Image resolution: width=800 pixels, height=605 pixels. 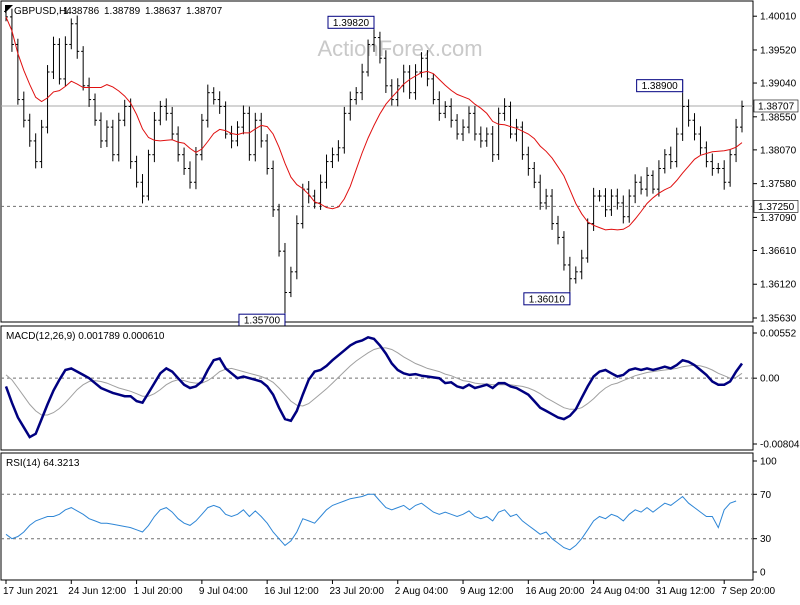 I want to click on macd-signal-line, so click(x=374, y=381).